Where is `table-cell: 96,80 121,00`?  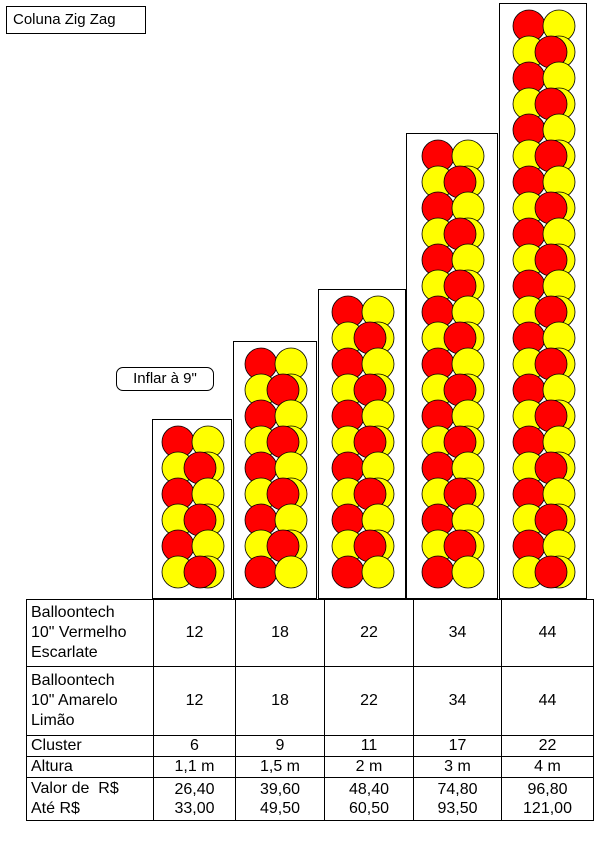 table-cell: 96,80 121,00 is located at coordinates (547, 799).